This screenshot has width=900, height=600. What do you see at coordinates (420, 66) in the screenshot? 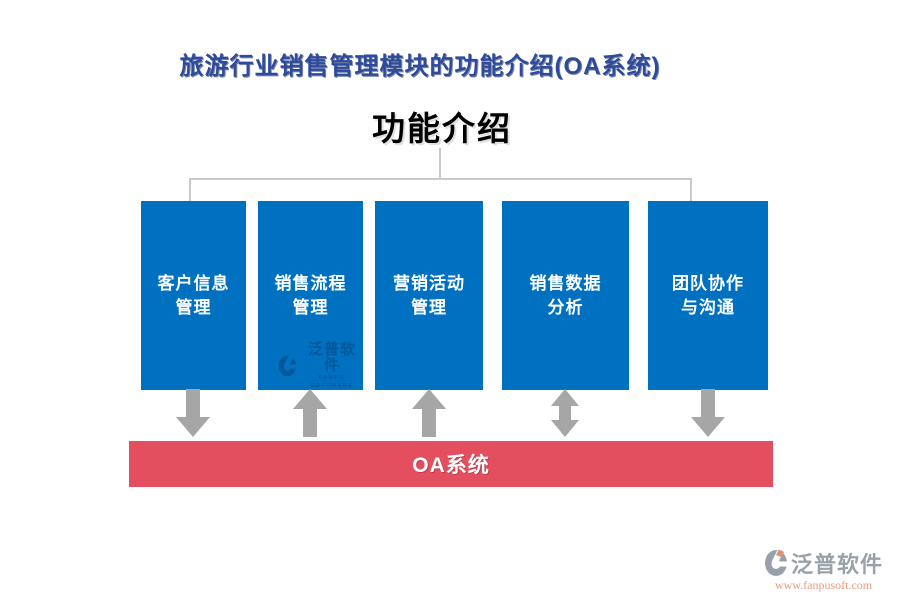
I see `page-title: 旅游行业销售管理模块的功能介绍(OA系统)` at bounding box center [420, 66].